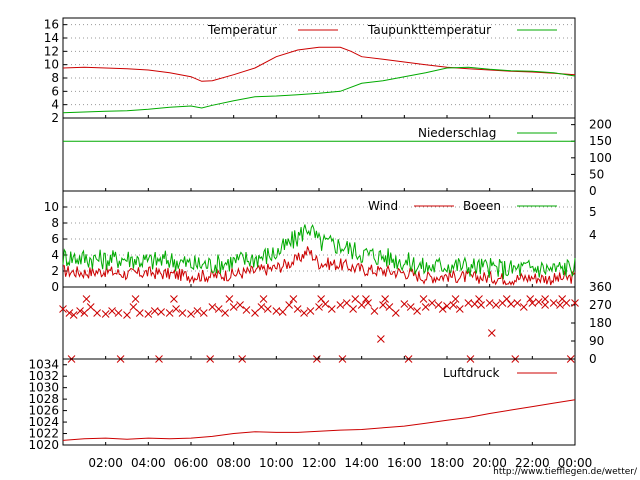  Describe the element at coordinates (593, 212) in the screenshot. I see `right-tick-label: 5` at that location.